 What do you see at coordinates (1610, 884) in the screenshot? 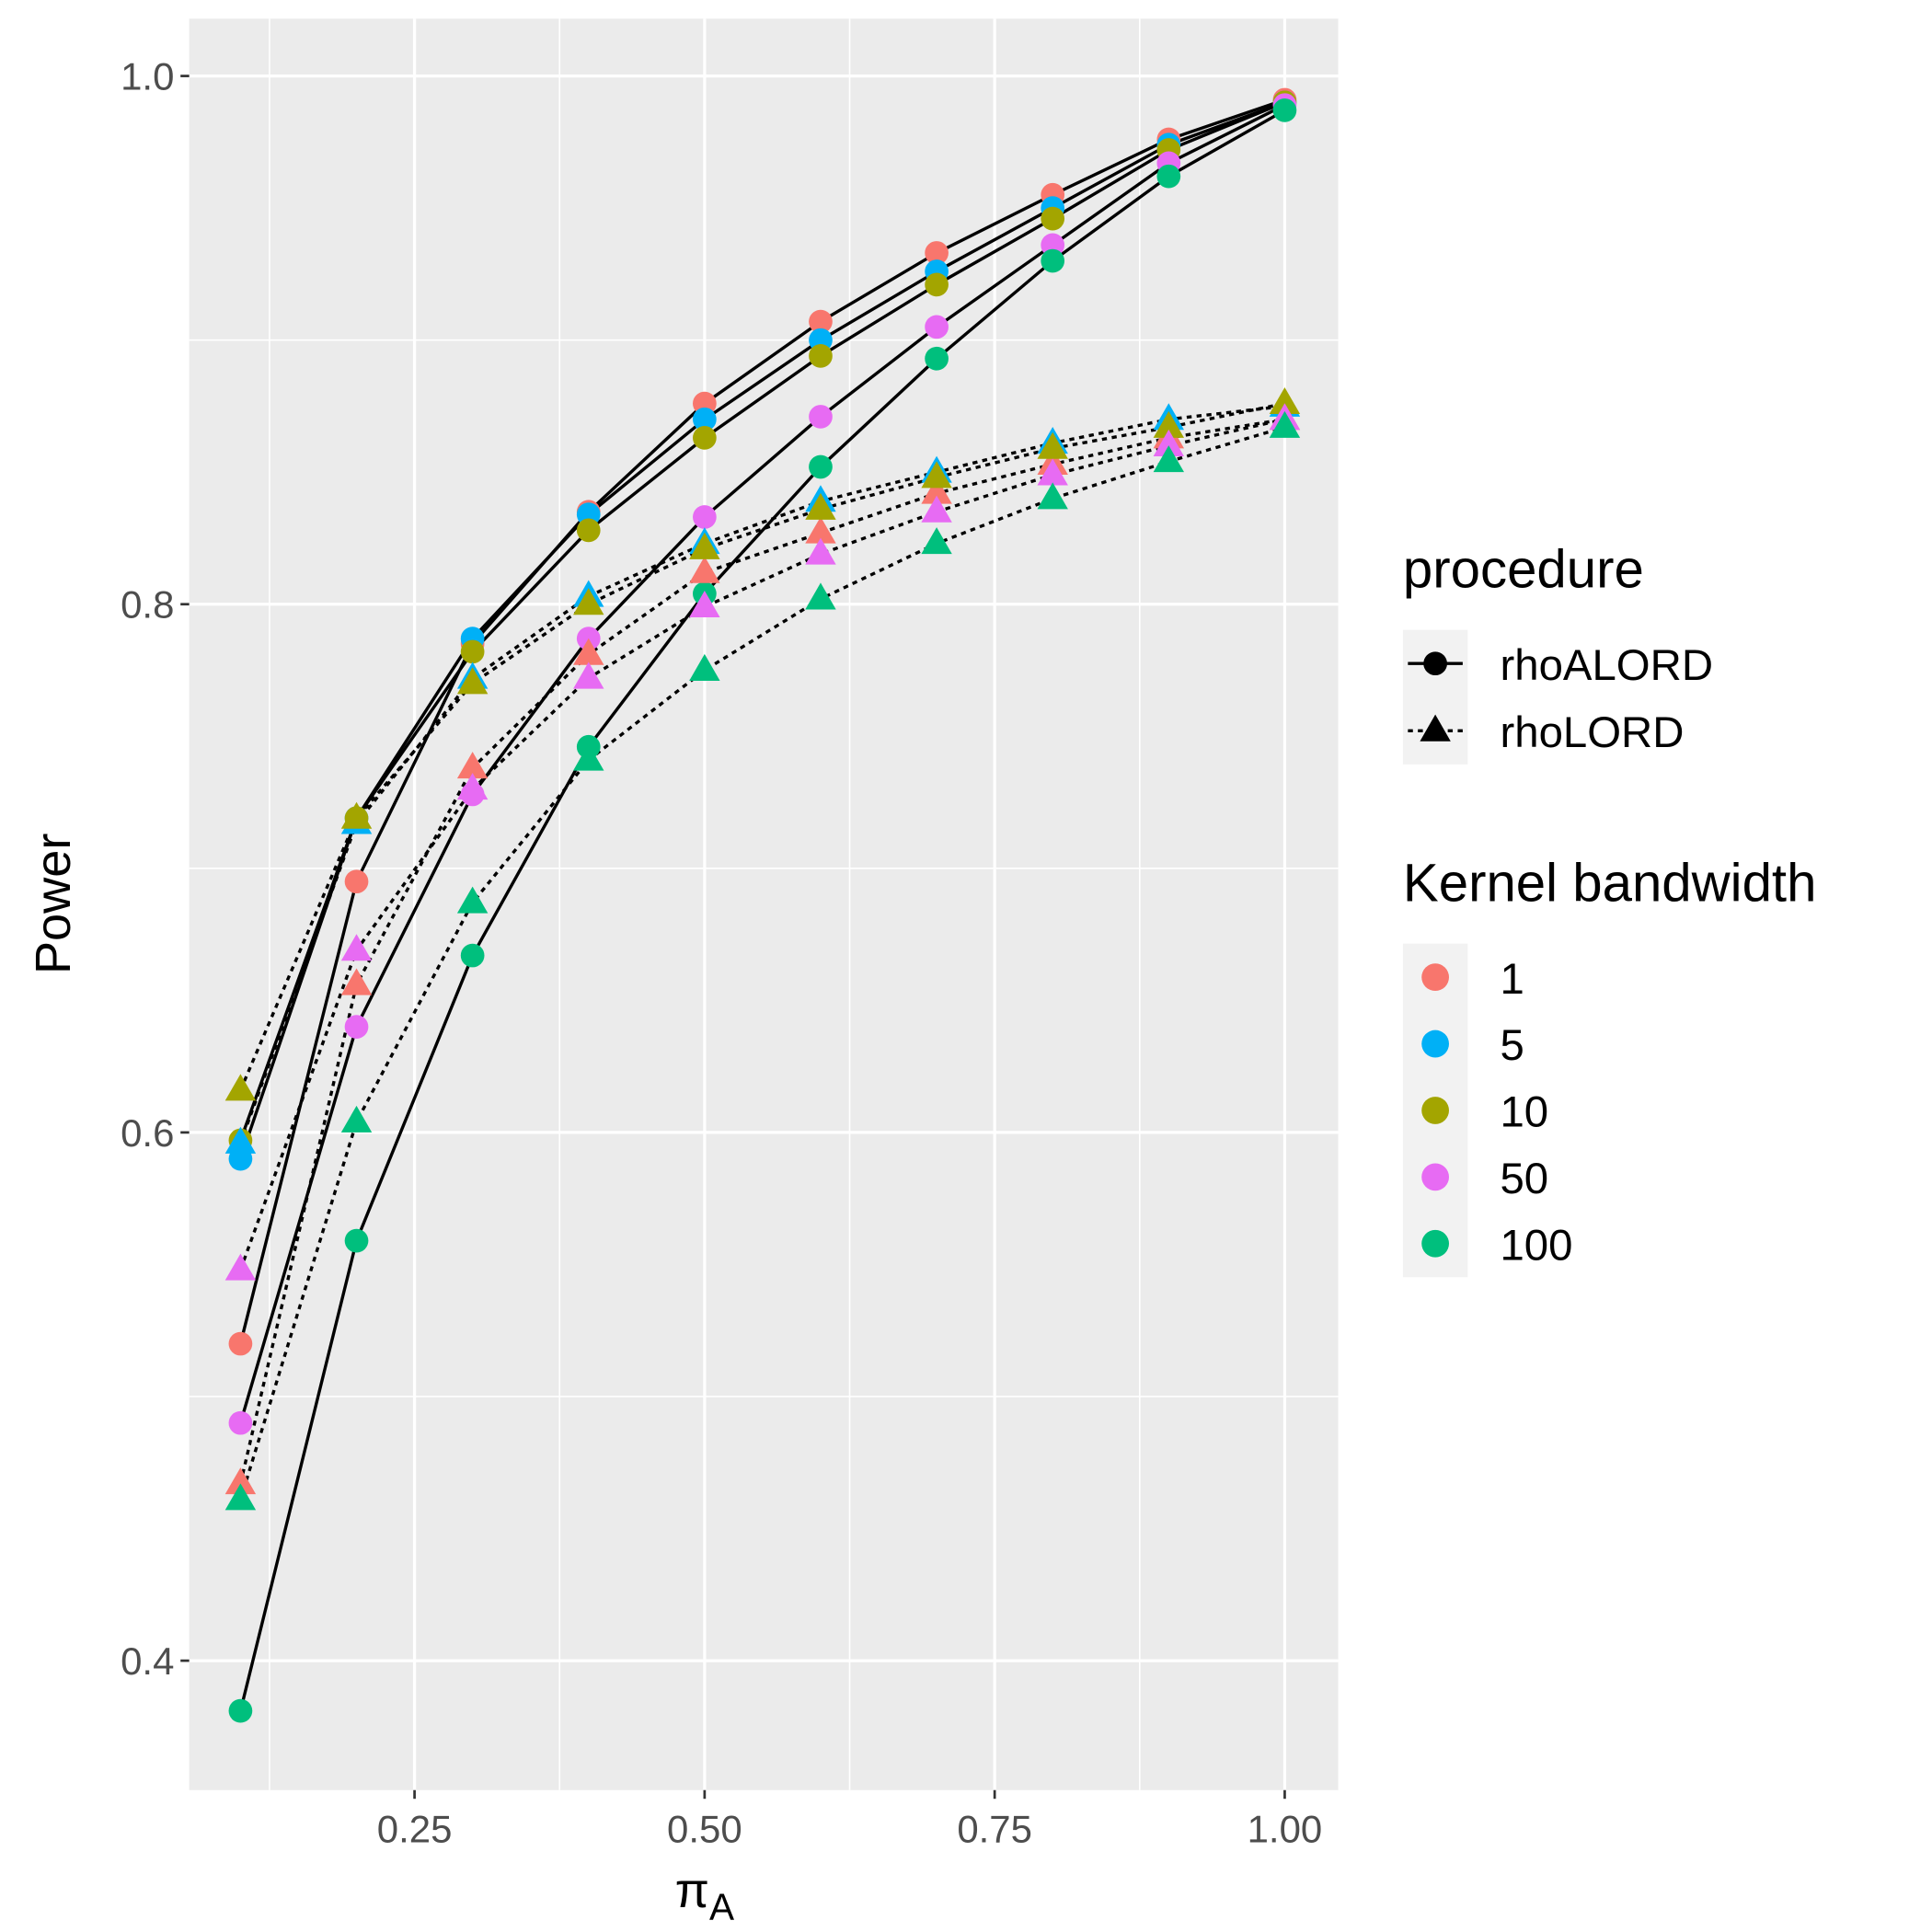
I see `legend-title: Kernel bandwidth` at bounding box center [1610, 884].